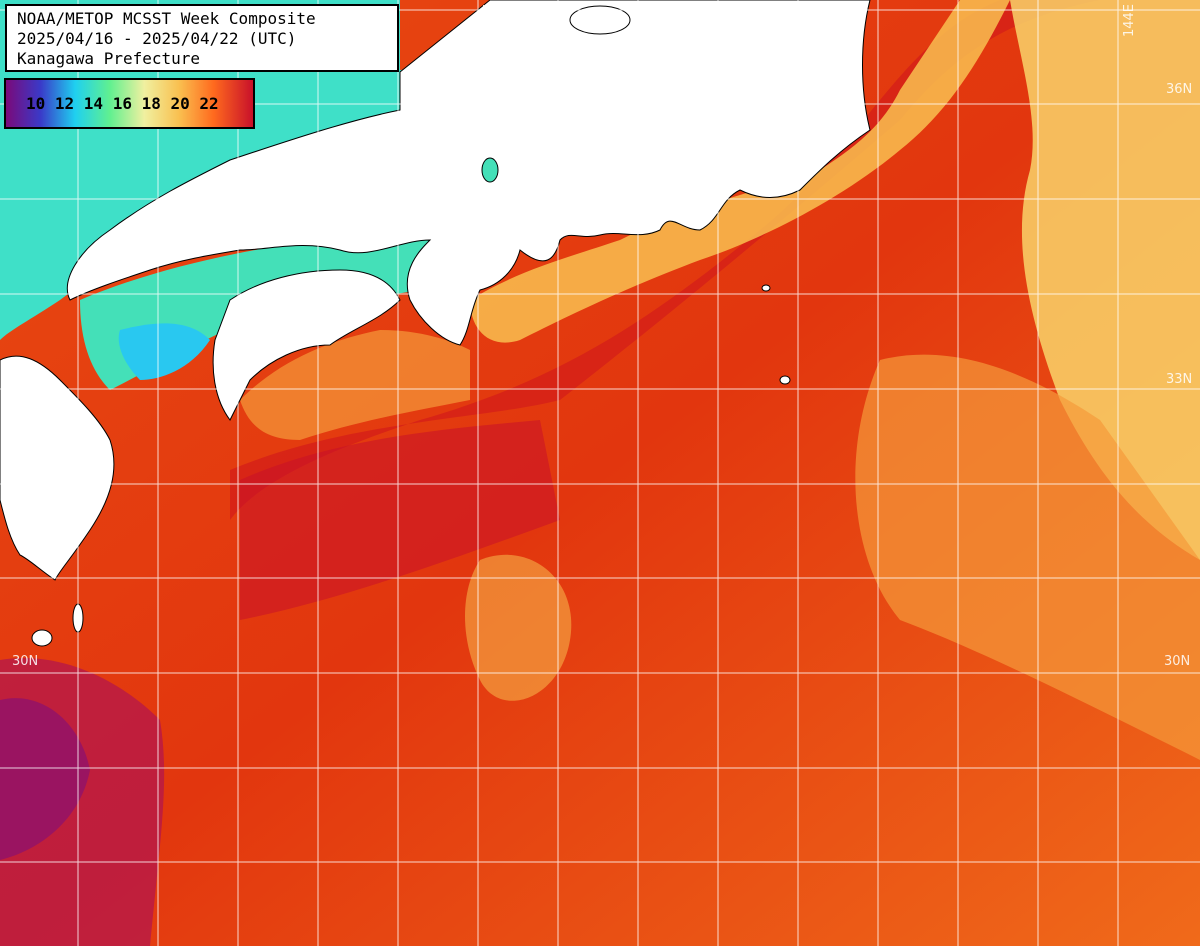  I want to click on coastal-band-west, so click(355, 385).